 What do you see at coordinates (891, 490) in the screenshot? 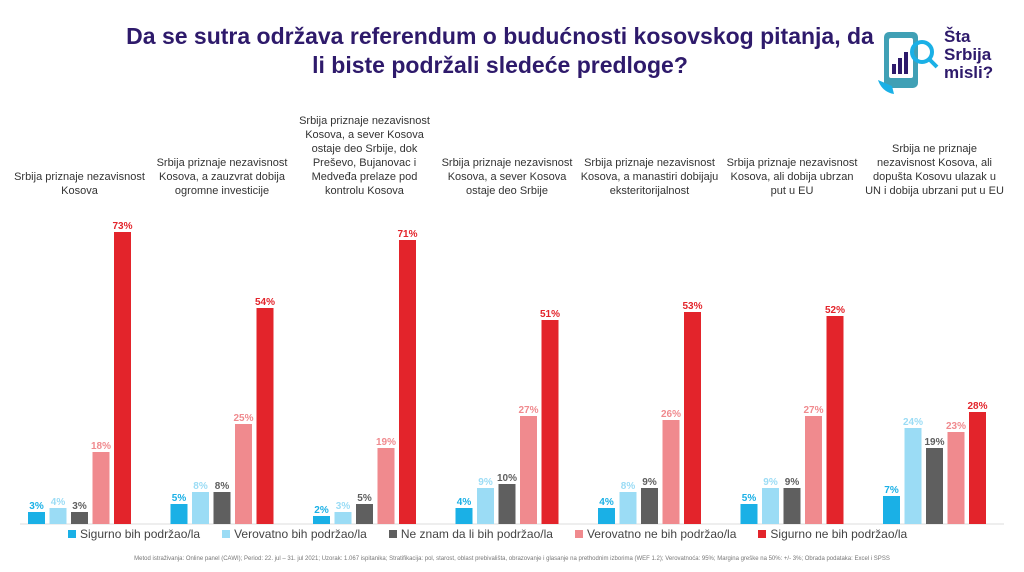
I see `data-label: 7%` at bounding box center [891, 490].